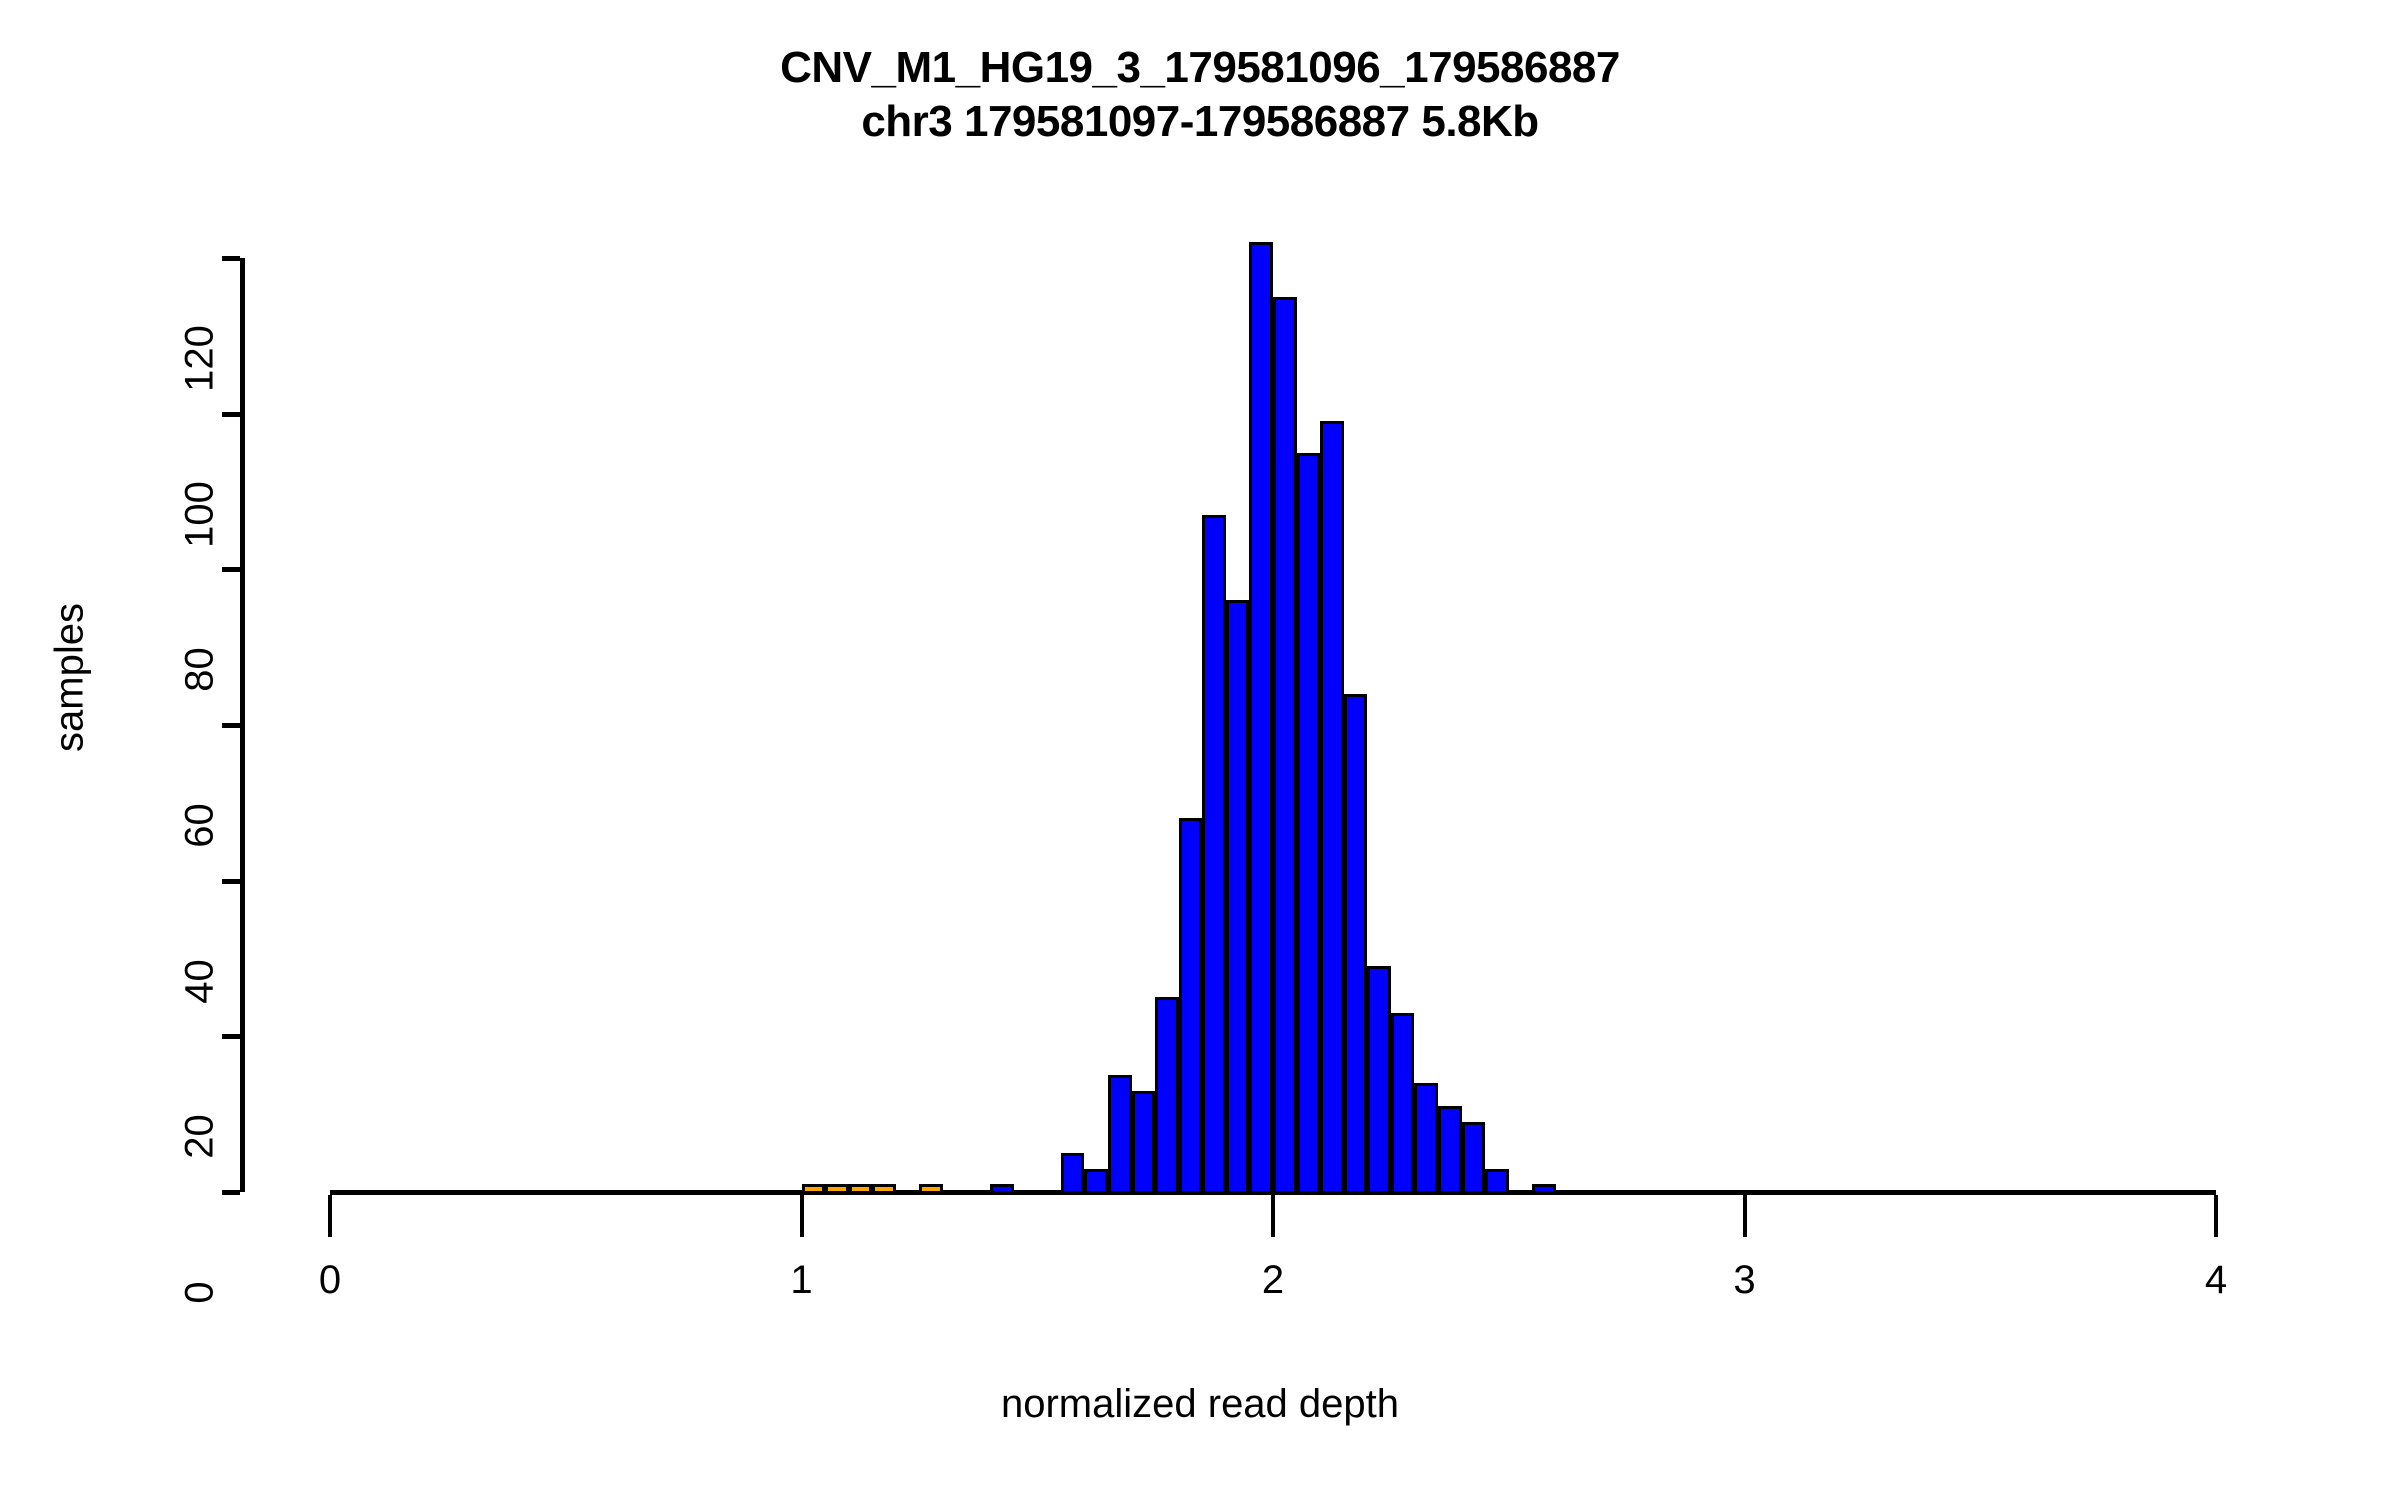 The width and height of the screenshot is (2400, 1500). What do you see at coordinates (2216, 1280) in the screenshot?
I see `x-tick-label-4: 4` at bounding box center [2216, 1280].